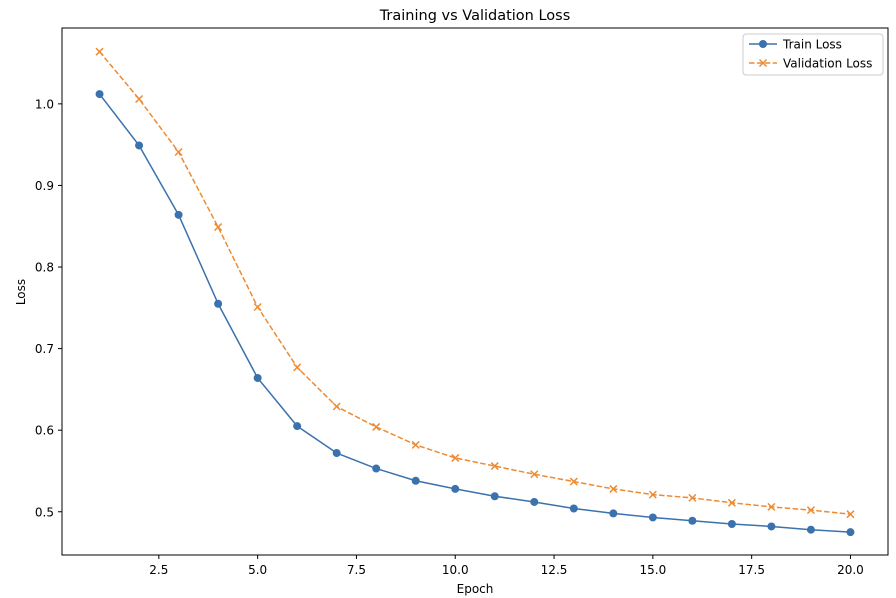 This screenshot has height=598, width=896. I want to click on y-tick-label: 0.6, so click(44, 431).